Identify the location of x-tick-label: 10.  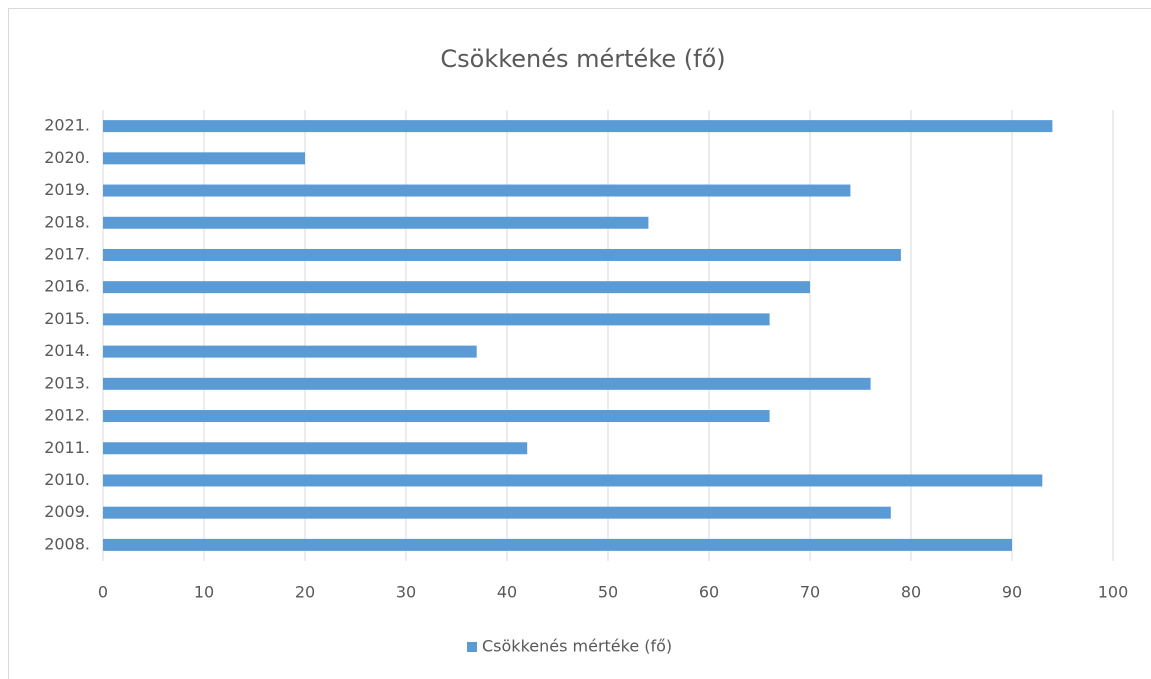
(204, 592).